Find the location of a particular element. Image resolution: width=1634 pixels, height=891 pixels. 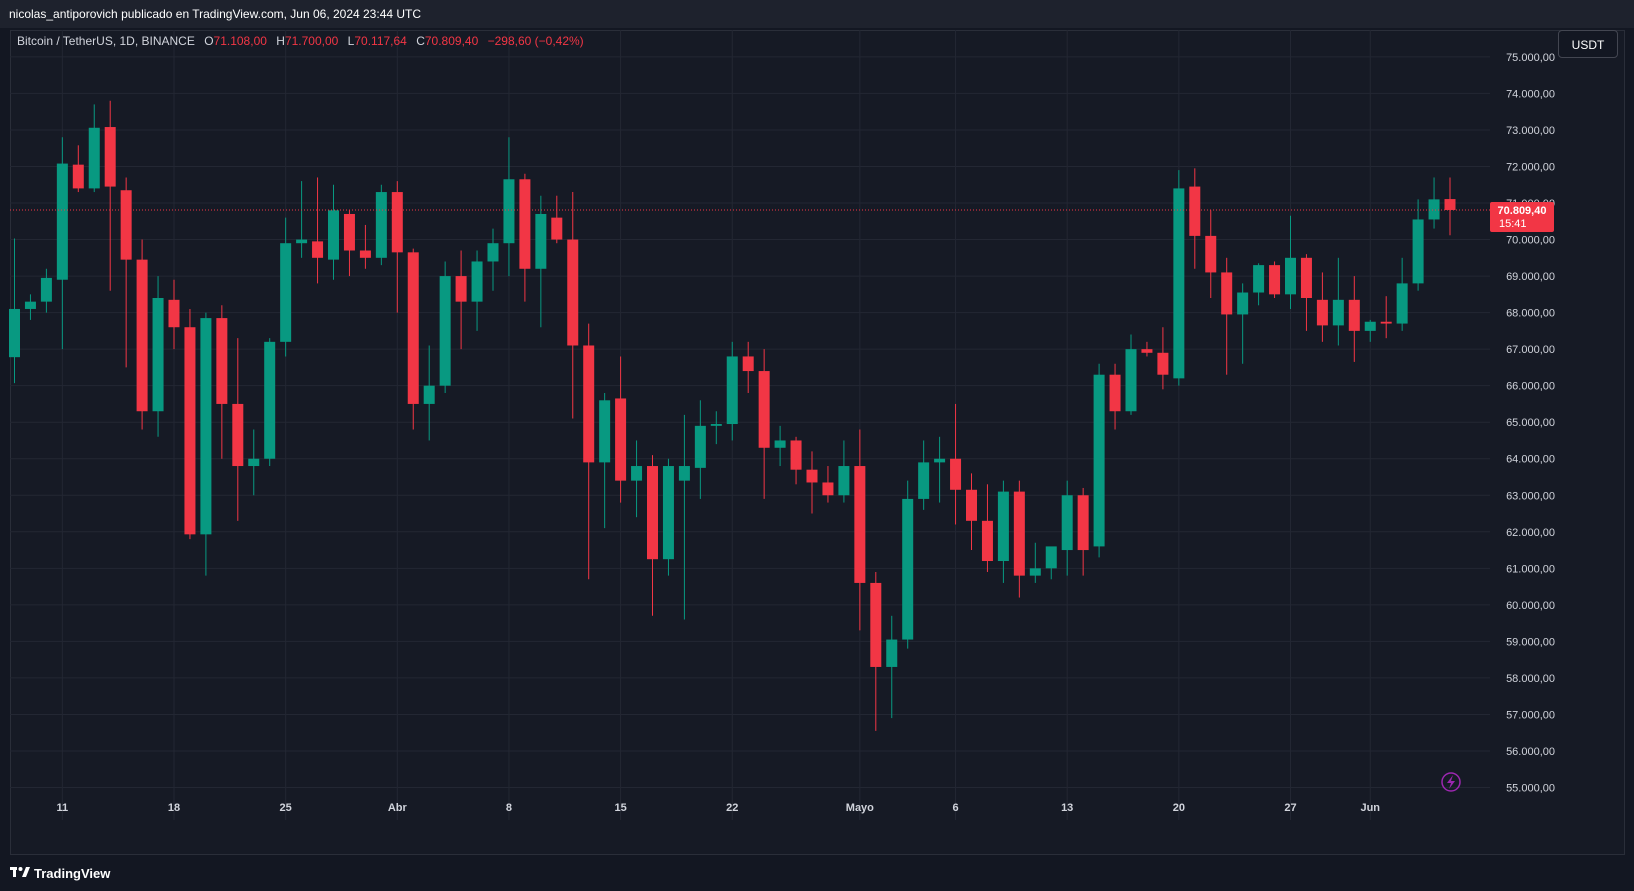

low-value: 70.117,64 is located at coordinates (380, 41).